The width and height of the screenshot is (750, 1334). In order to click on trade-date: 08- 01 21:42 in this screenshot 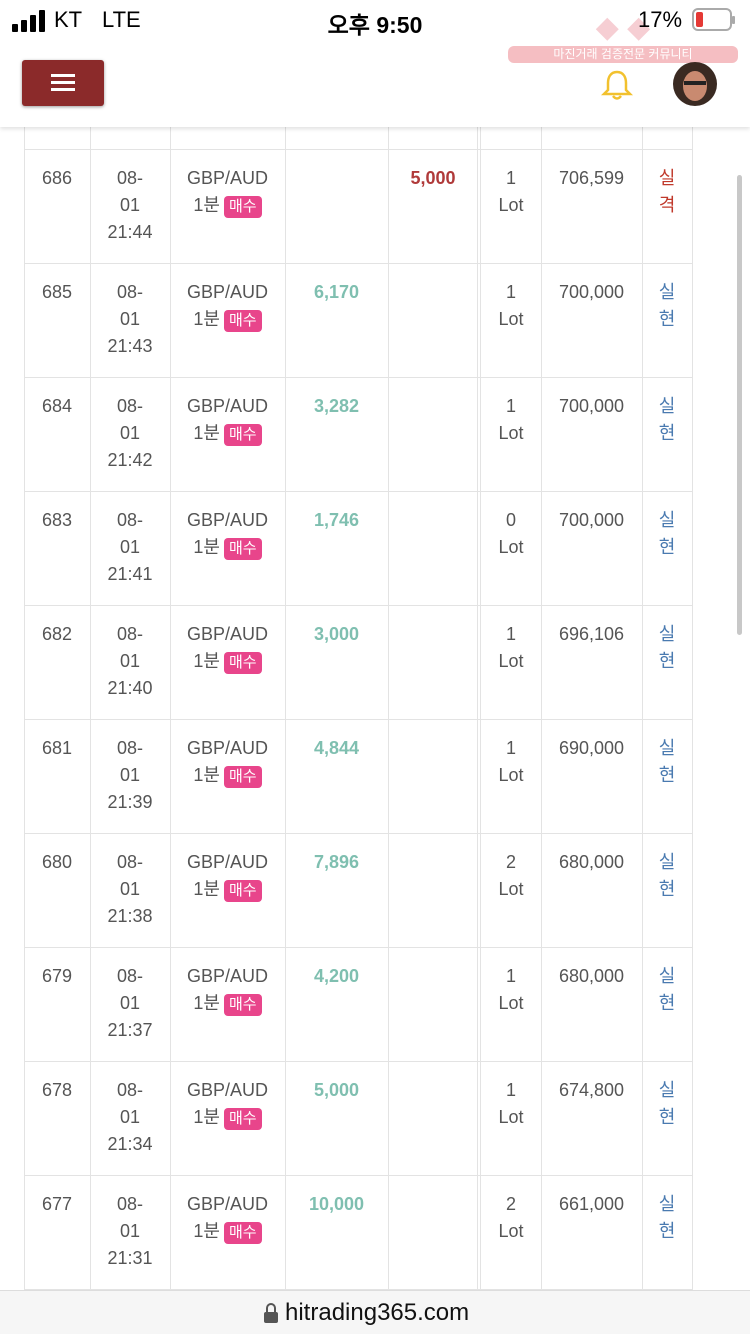, I will do `click(130, 433)`.